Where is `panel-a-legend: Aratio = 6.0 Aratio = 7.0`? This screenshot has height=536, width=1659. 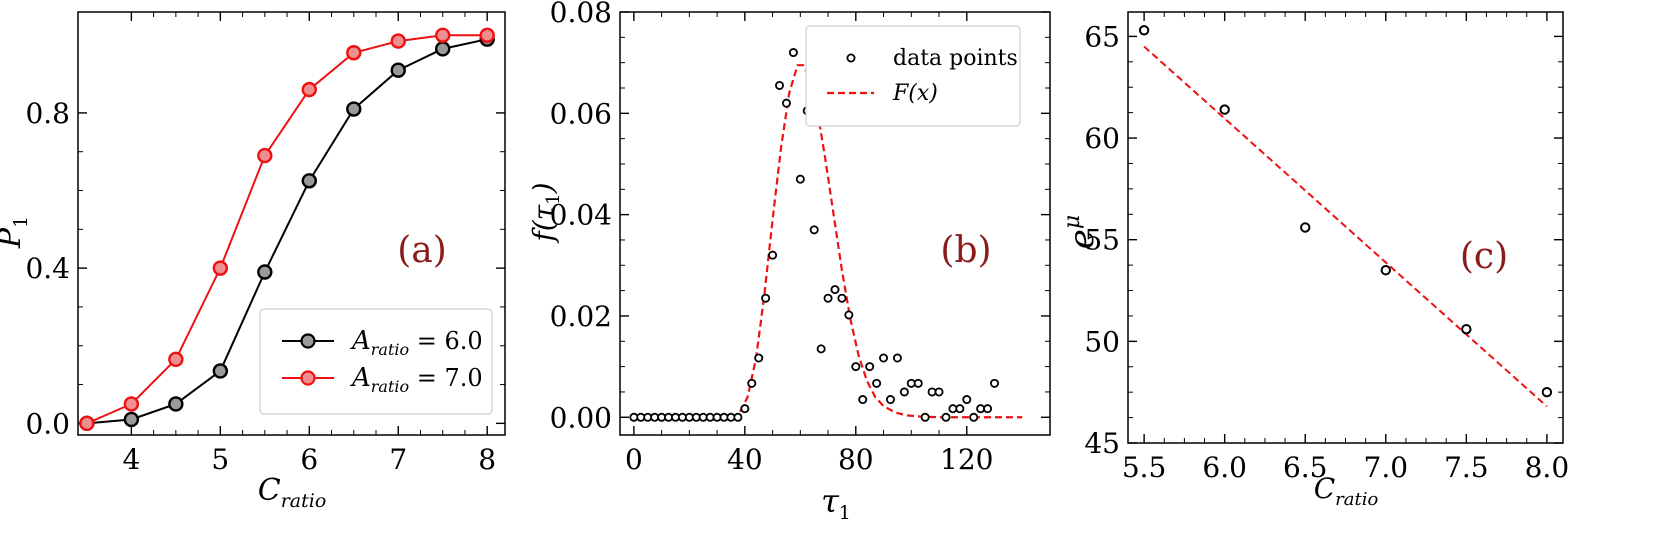 panel-a-legend: Aratio = 6.0 Aratio = 7.0 is located at coordinates (376, 361).